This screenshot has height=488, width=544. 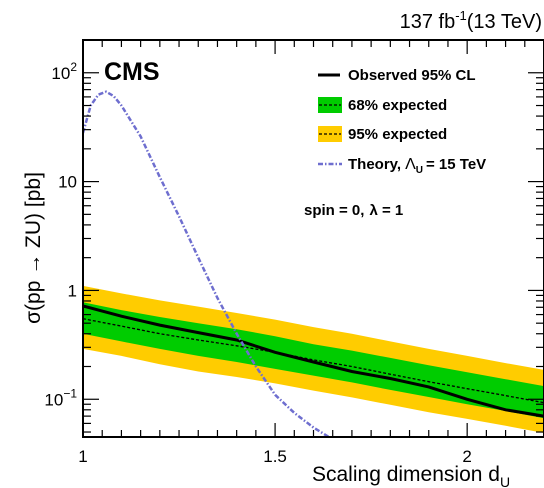 I want to click on expected-median-line, so click(x=313, y=361).